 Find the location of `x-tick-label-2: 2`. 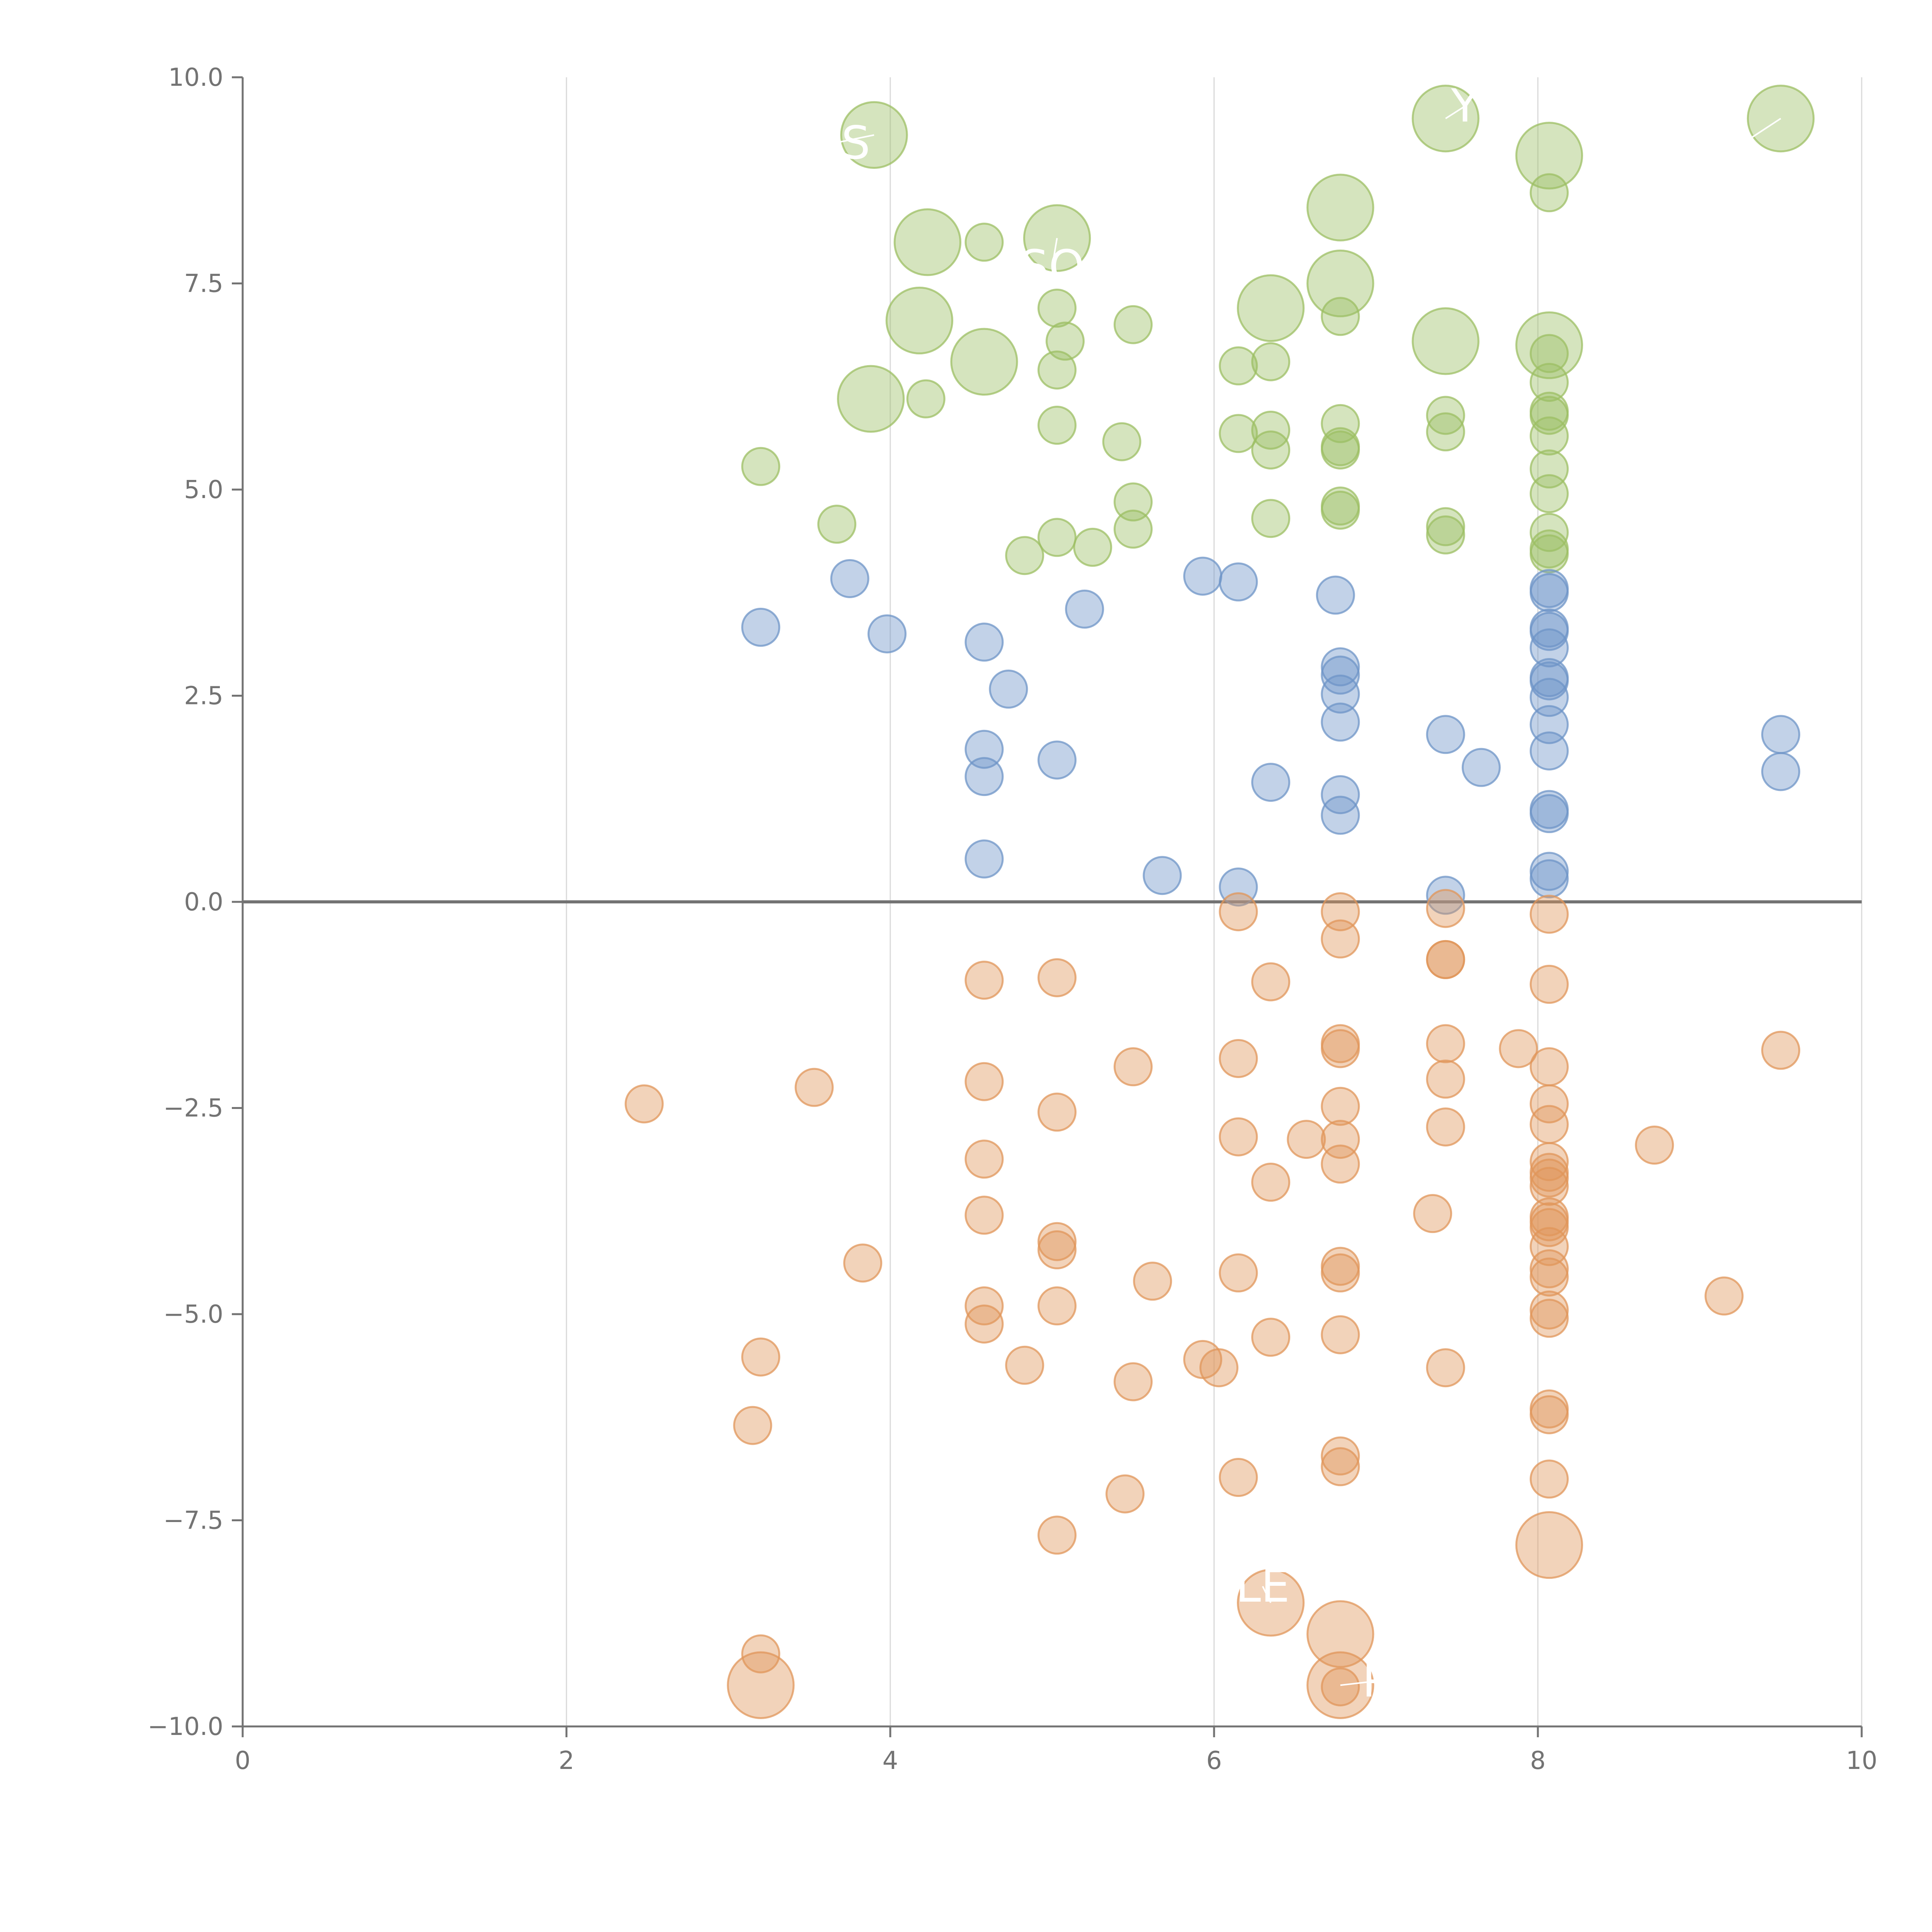

x-tick-label-2: 2 is located at coordinates (567, 1761).